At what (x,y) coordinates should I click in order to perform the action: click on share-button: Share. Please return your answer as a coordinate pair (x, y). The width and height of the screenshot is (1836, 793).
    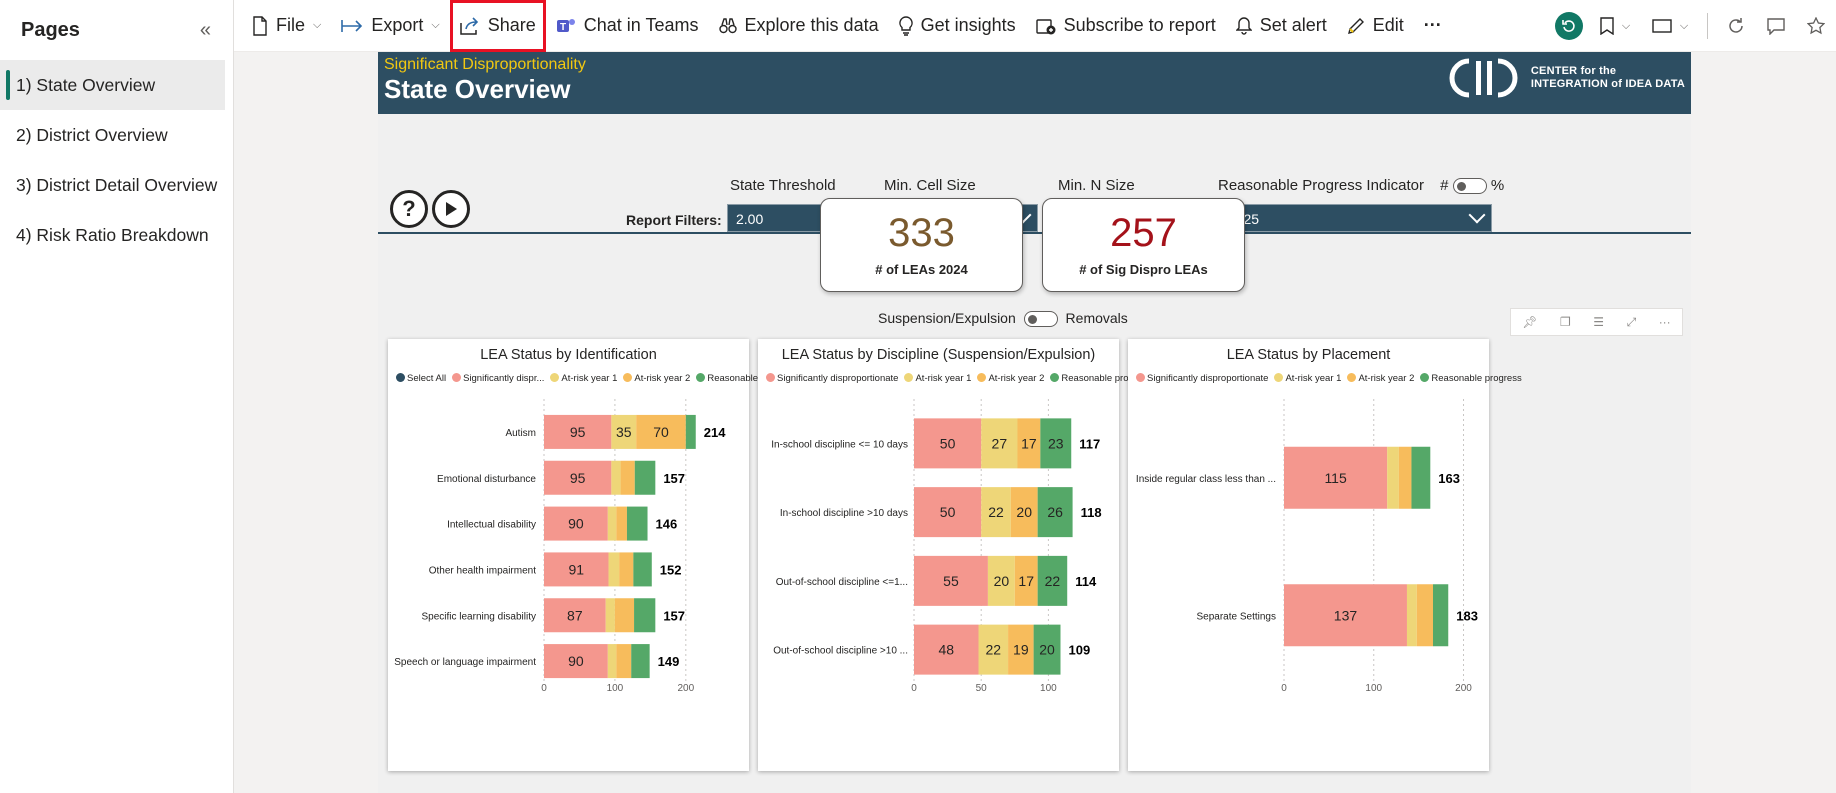
    Looking at the image, I should click on (497, 26).